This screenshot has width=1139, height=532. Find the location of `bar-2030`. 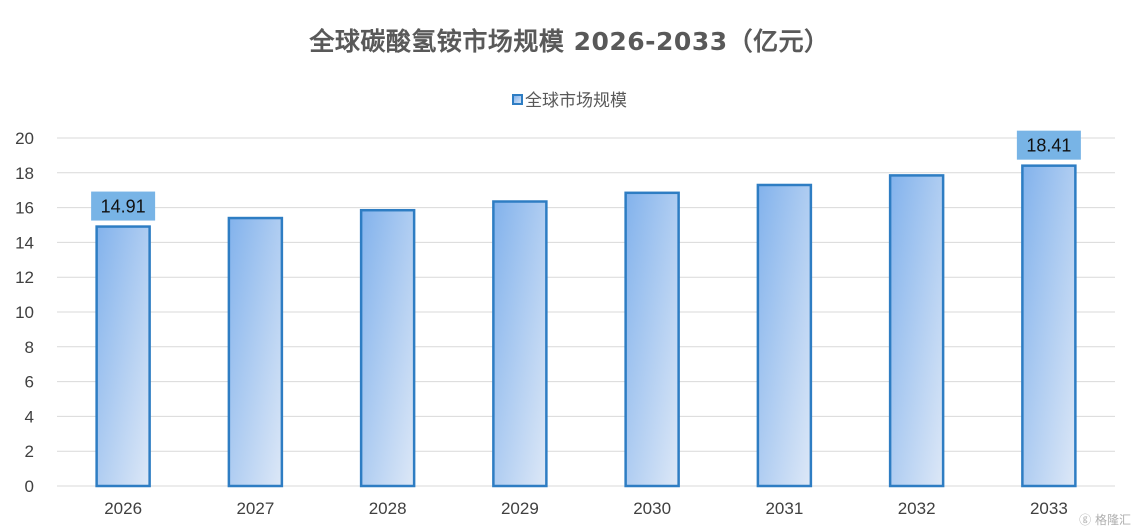

bar-2030 is located at coordinates (652, 339).